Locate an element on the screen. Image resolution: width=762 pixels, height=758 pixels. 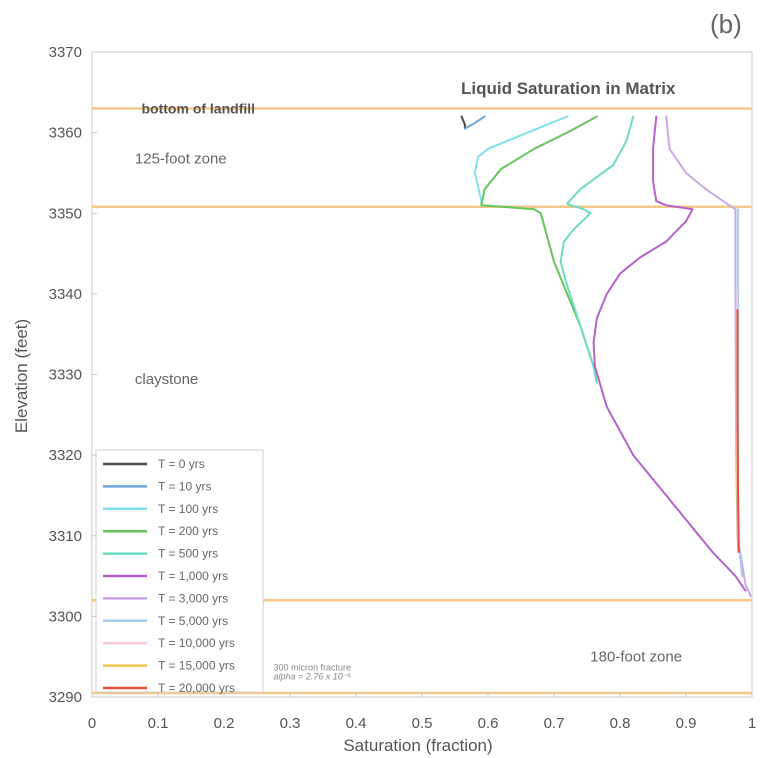
annotation-3: 180-foot zone is located at coordinates (636, 657).